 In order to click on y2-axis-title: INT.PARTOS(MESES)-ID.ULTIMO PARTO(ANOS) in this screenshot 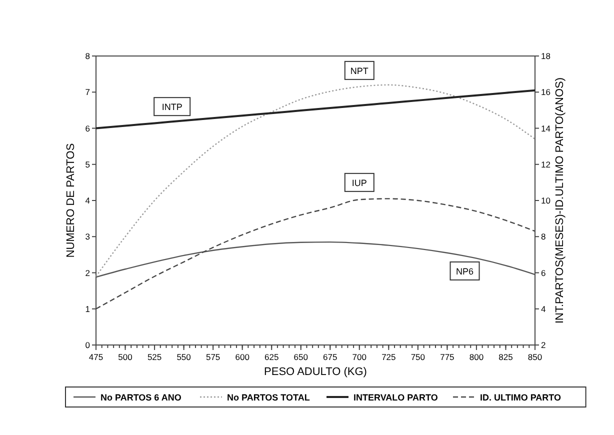, I will do `click(560, 200)`.